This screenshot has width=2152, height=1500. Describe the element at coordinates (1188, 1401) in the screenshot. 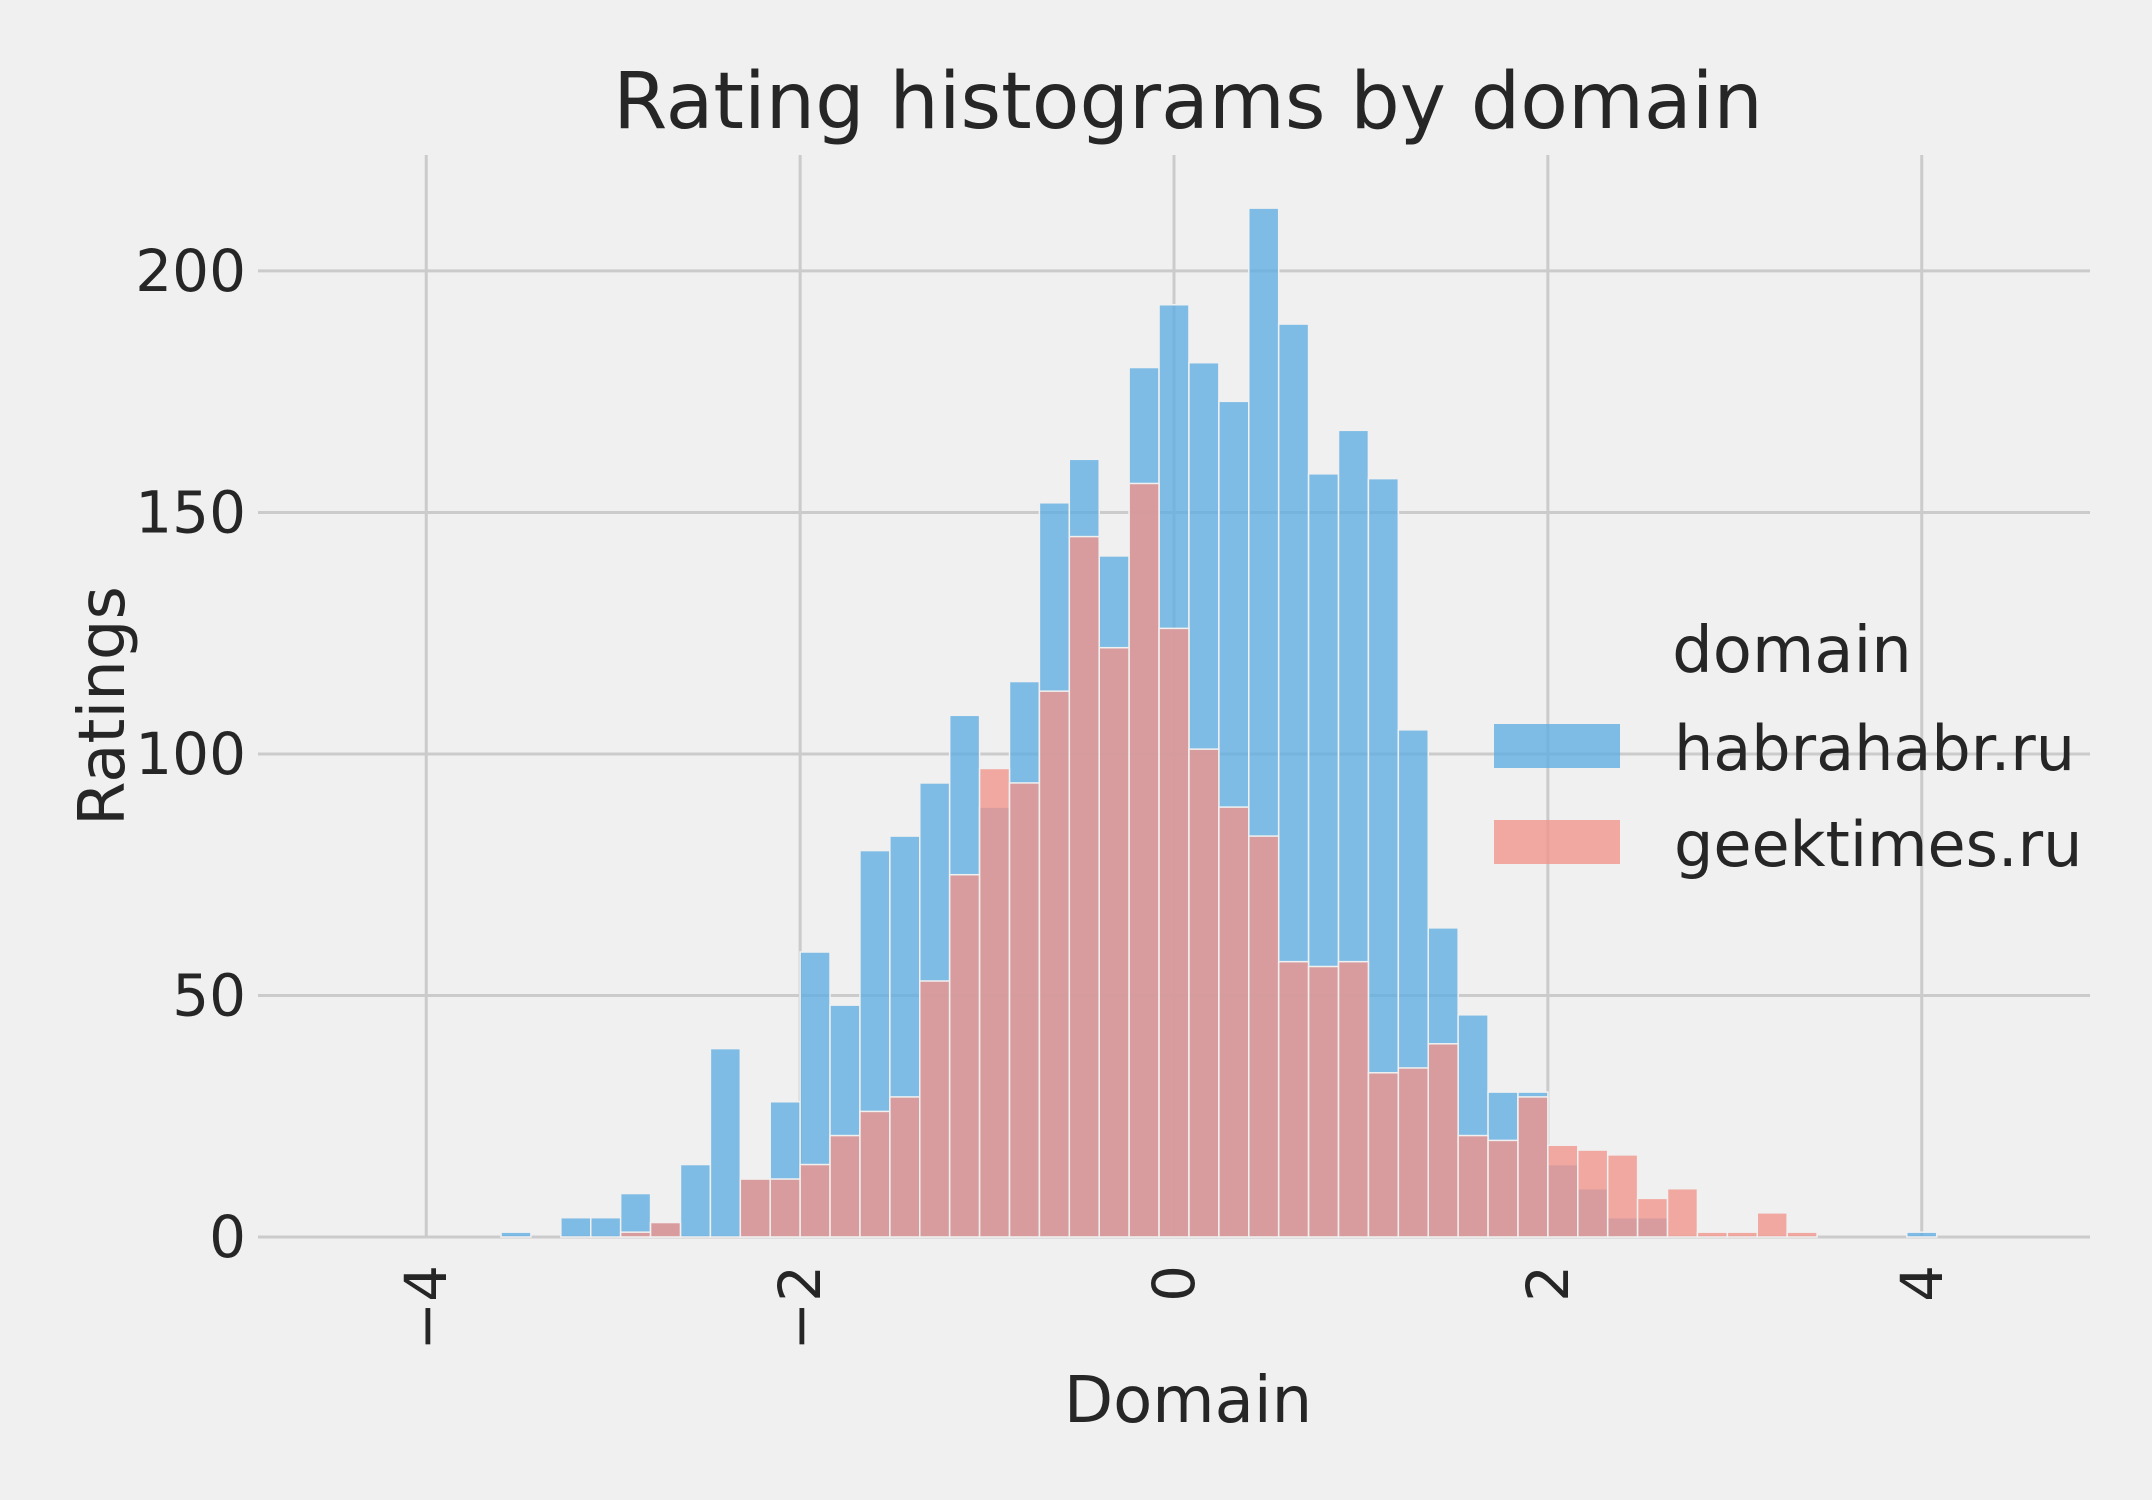

I see `x-axis-label: Domain` at that location.